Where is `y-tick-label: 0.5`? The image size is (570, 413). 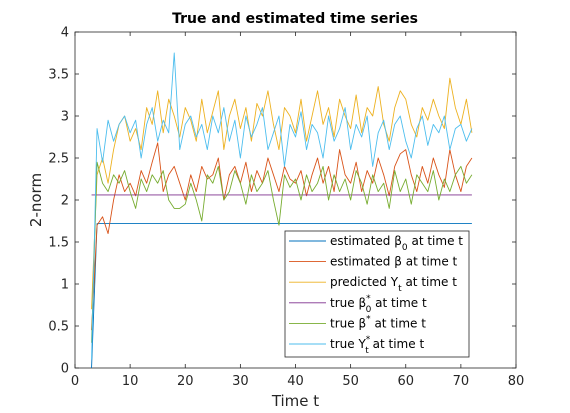 y-tick-label: 0.5 is located at coordinates (58, 327).